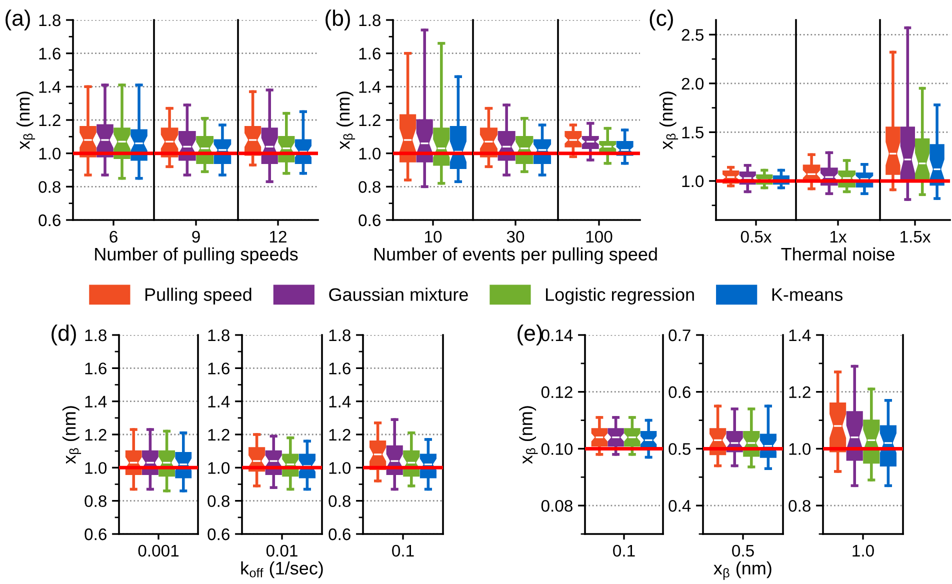  I want to click on x-axis-title: Number of pulling speeds, so click(196, 255).